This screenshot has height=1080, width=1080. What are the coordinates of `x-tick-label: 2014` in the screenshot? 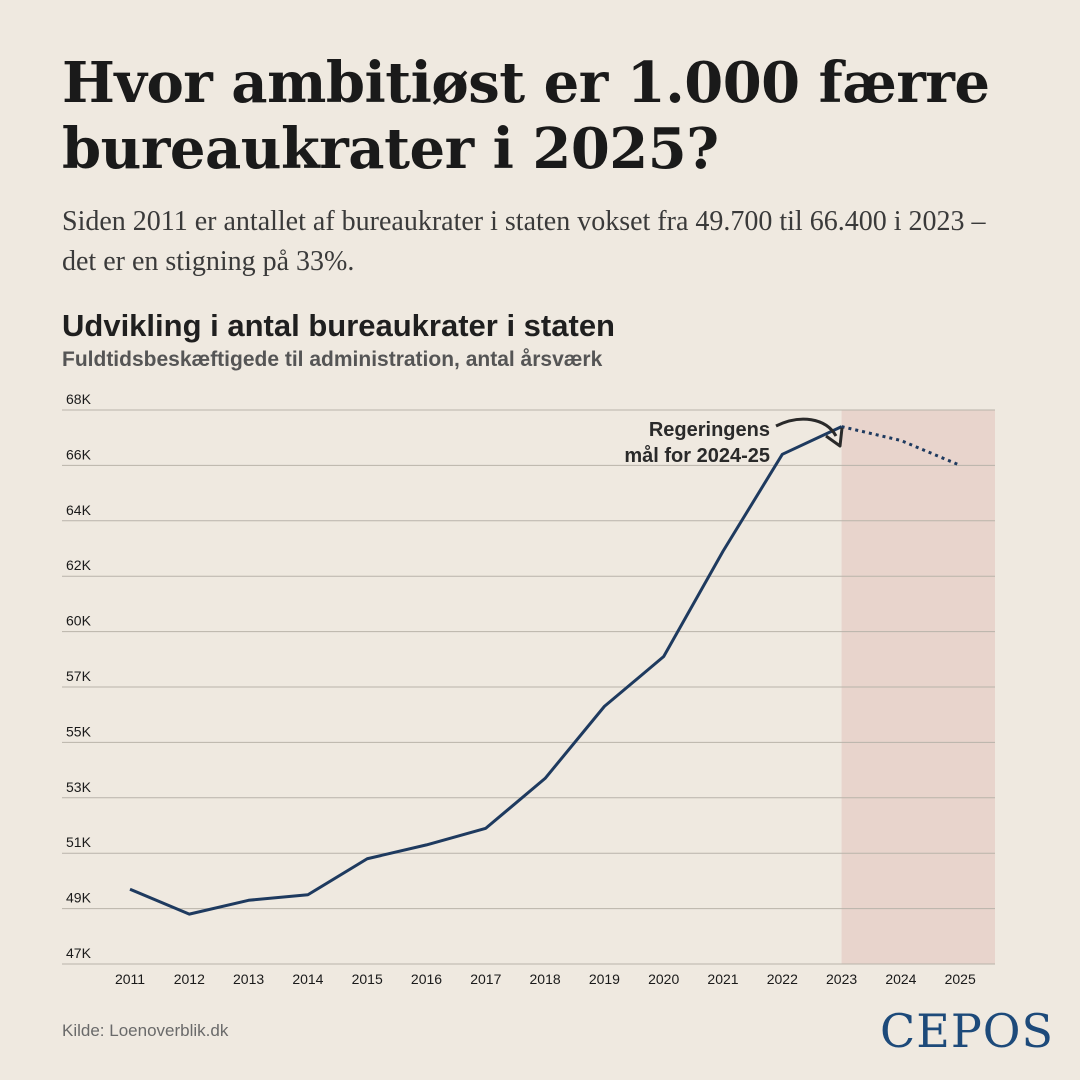 It's located at (307, 979).